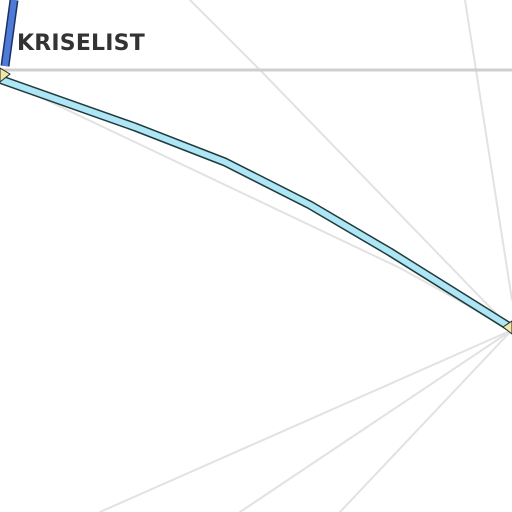 The width and height of the screenshot is (512, 512). Describe the element at coordinates (81, 43) in the screenshot. I see `street-name-label: KRISELIST` at that location.